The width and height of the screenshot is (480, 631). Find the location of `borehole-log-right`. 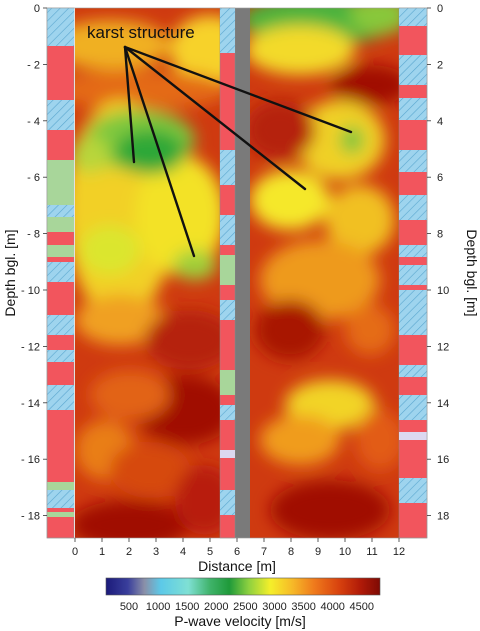

borehole-log-right is located at coordinates (413, 273).